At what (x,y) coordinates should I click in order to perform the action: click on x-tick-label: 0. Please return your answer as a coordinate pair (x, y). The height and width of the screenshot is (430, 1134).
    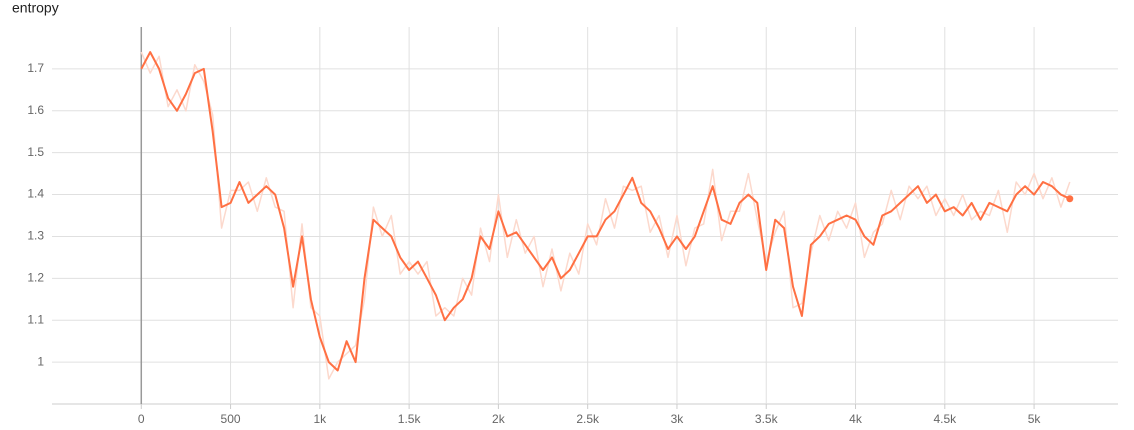
    Looking at the image, I should click on (141, 419).